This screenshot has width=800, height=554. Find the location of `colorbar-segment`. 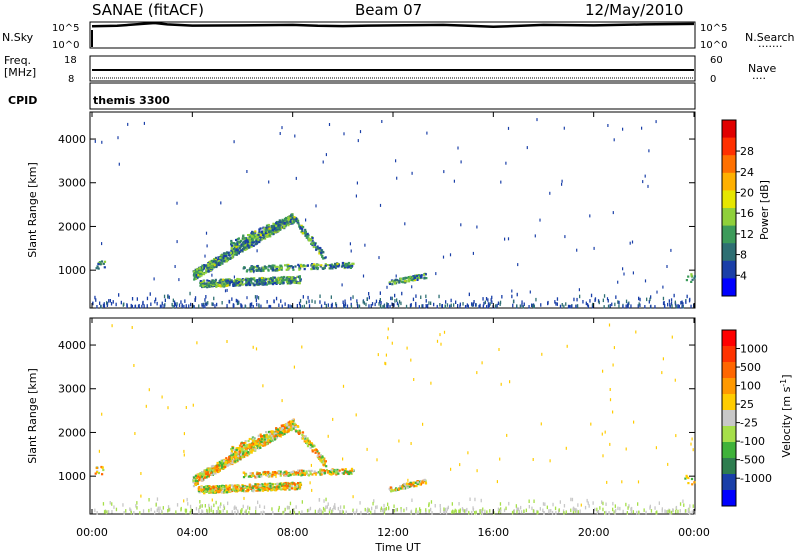

colorbar-segment is located at coordinates (729, 234).